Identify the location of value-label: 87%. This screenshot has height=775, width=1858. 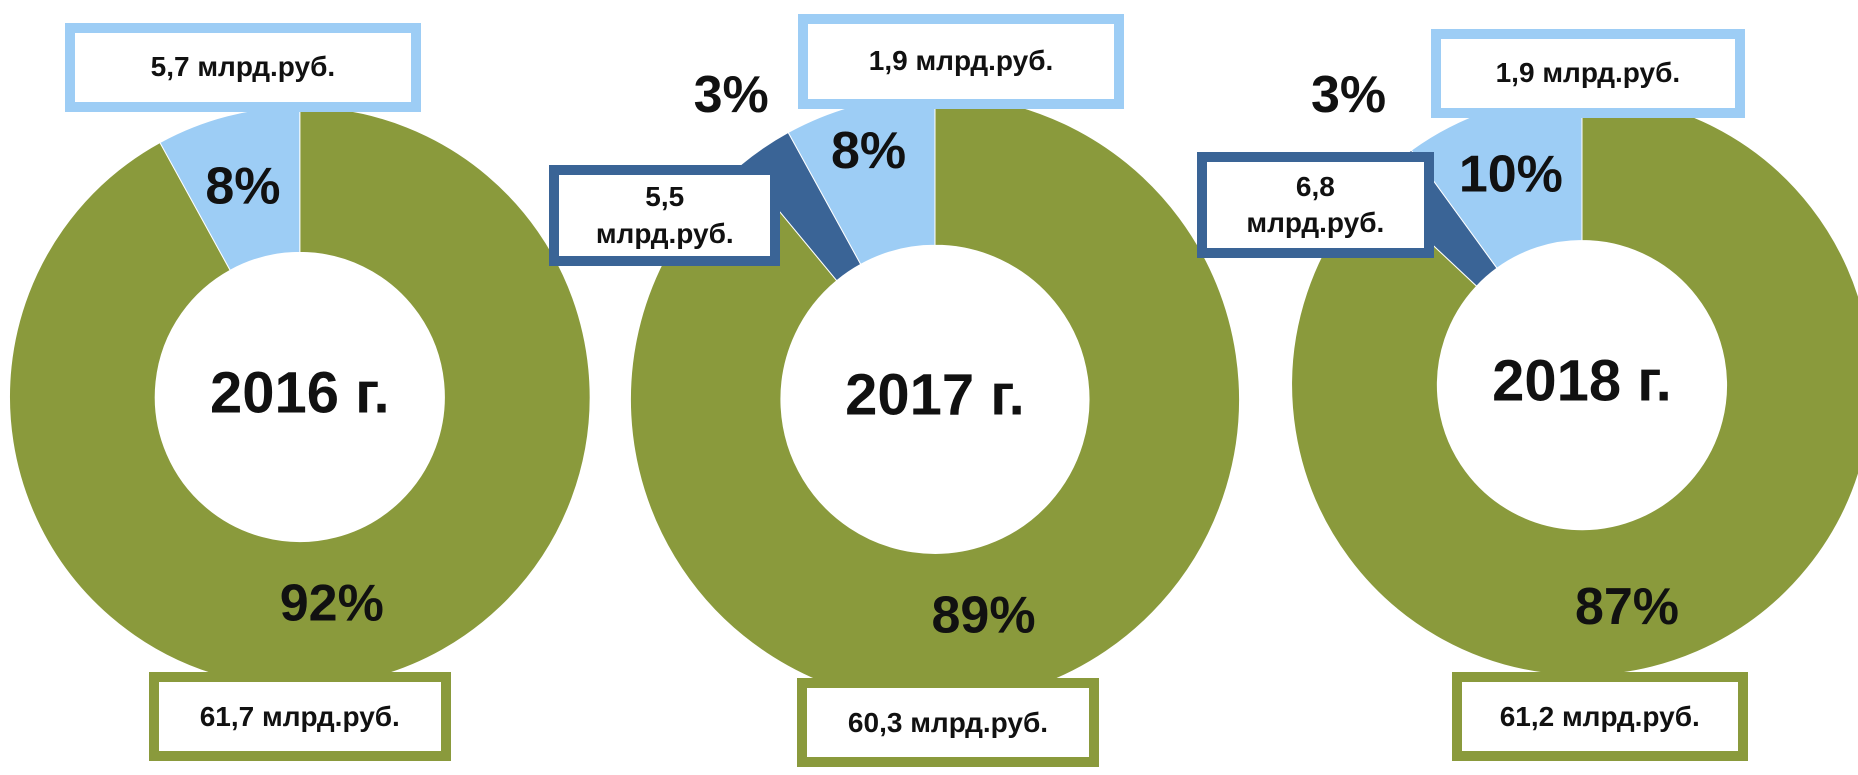
(1627, 607).